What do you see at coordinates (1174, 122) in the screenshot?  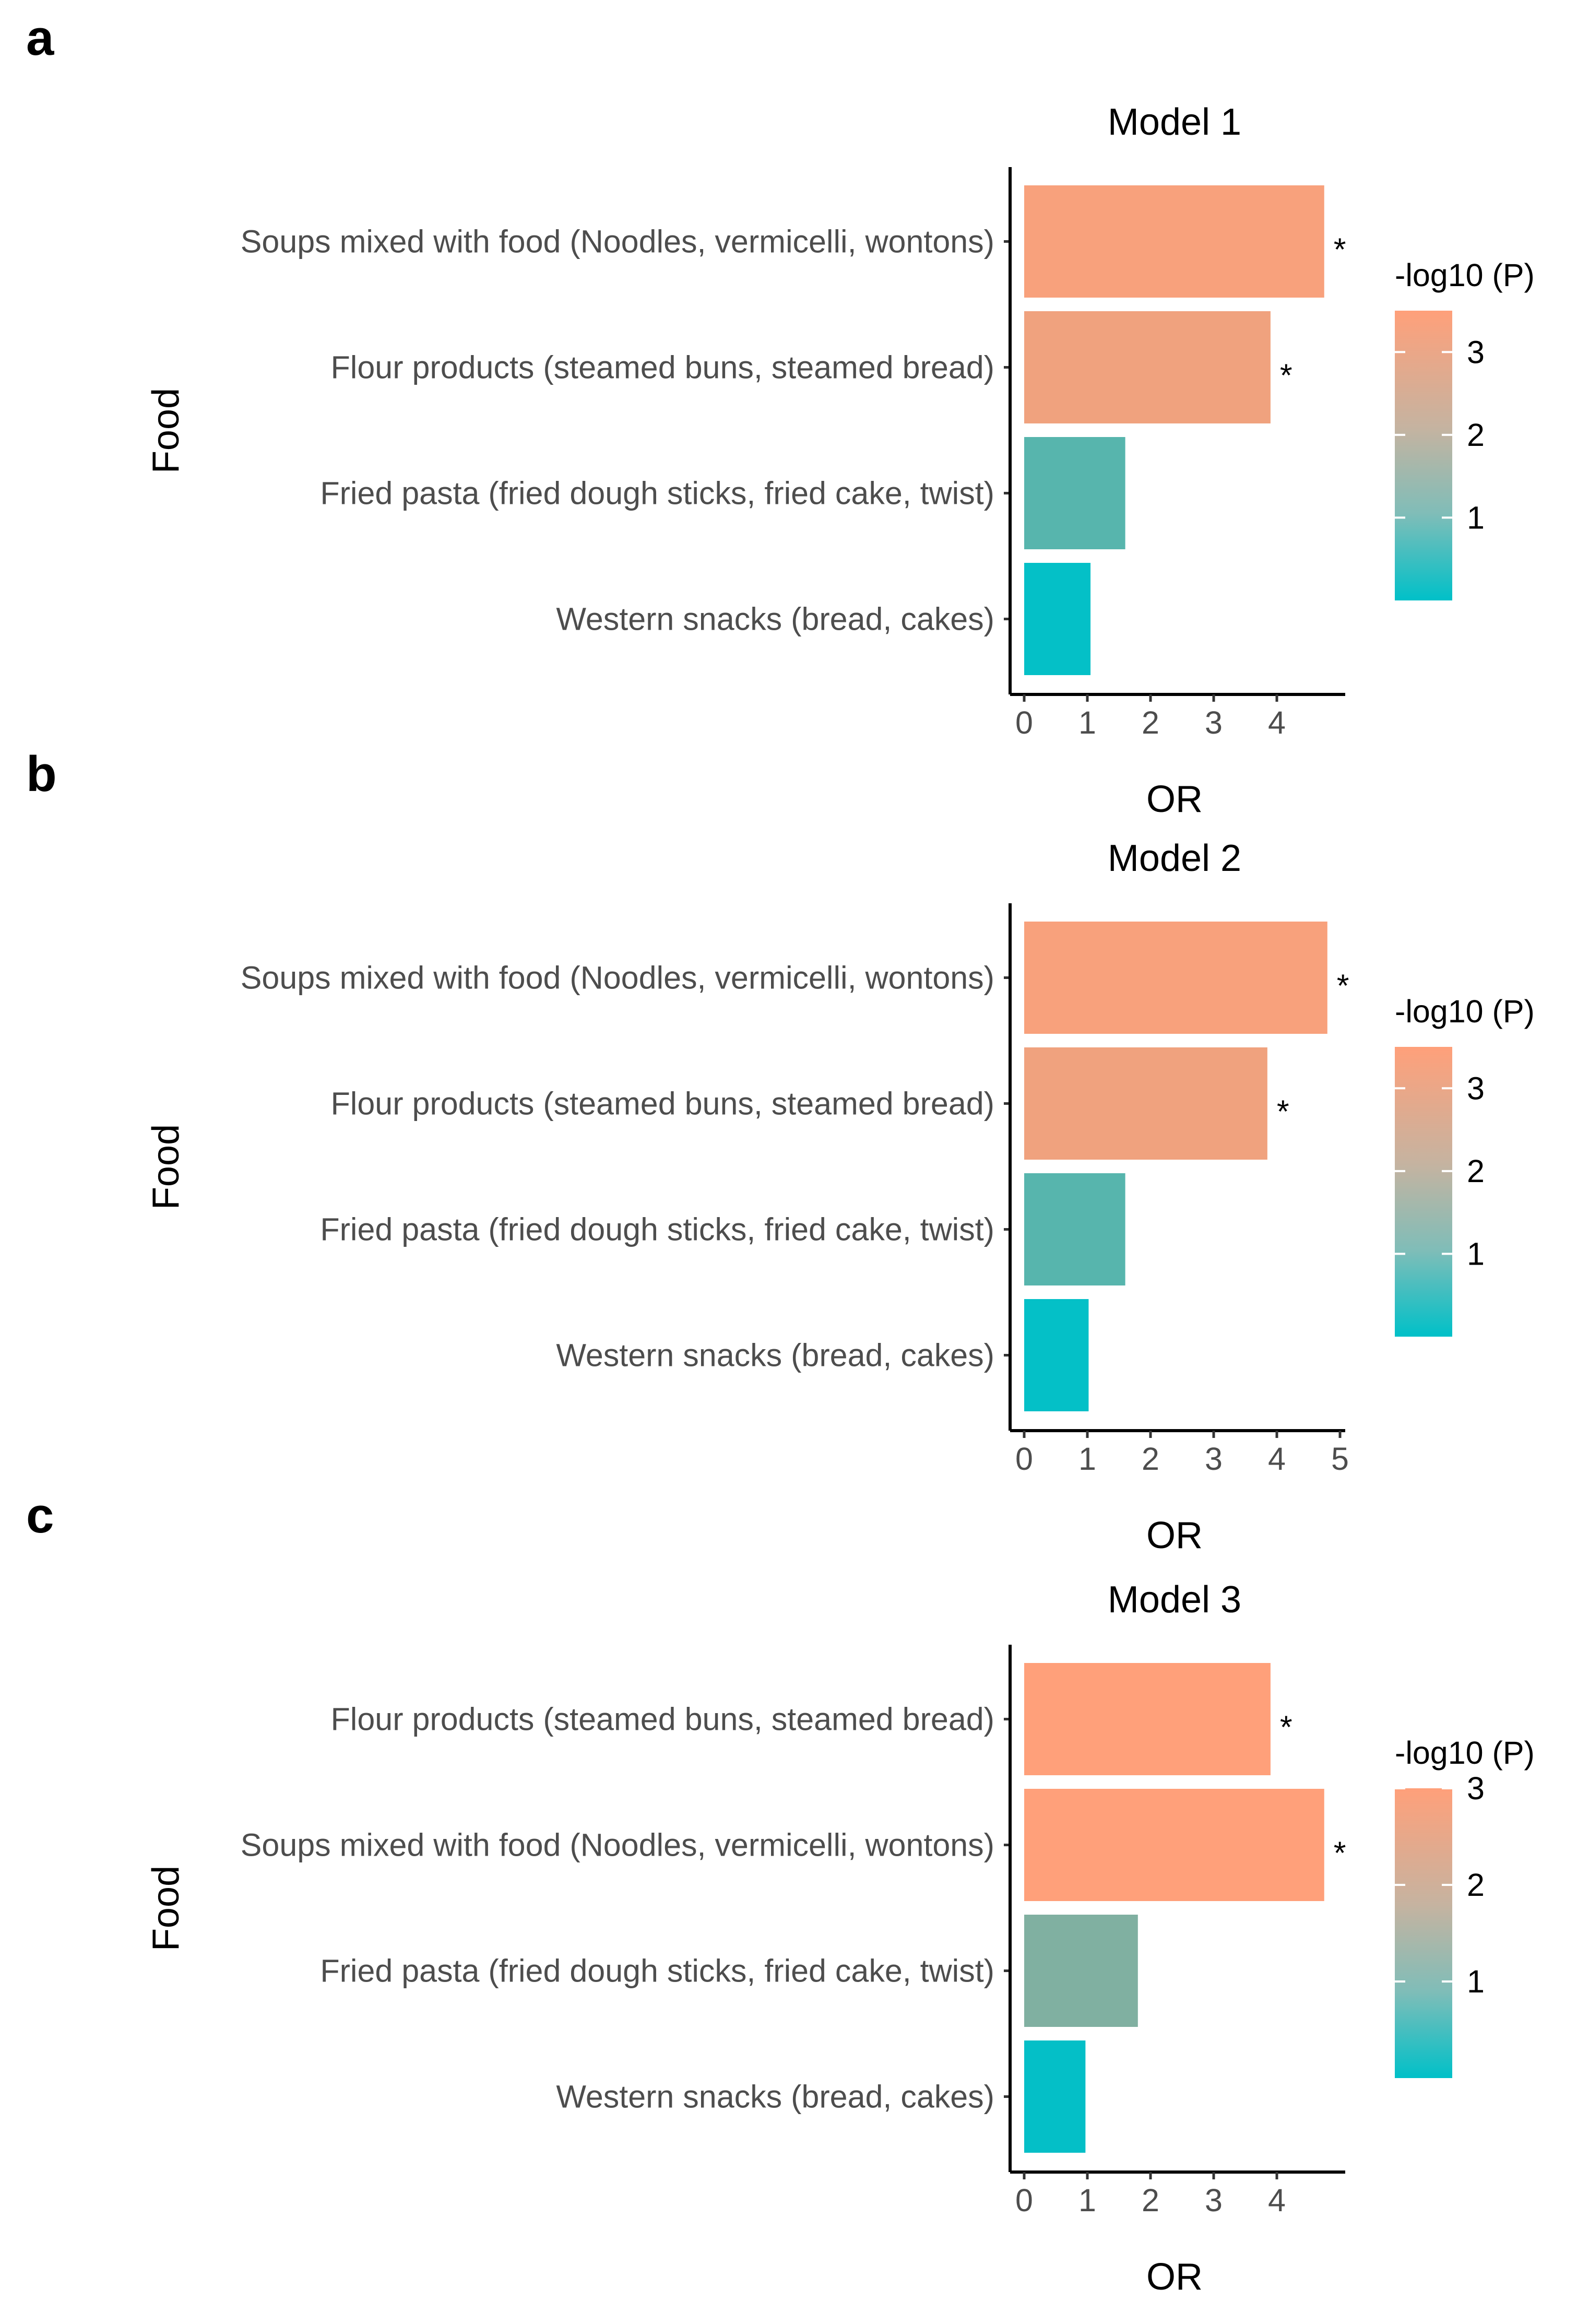 I see `chart-title: Model 1` at bounding box center [1174, 122].